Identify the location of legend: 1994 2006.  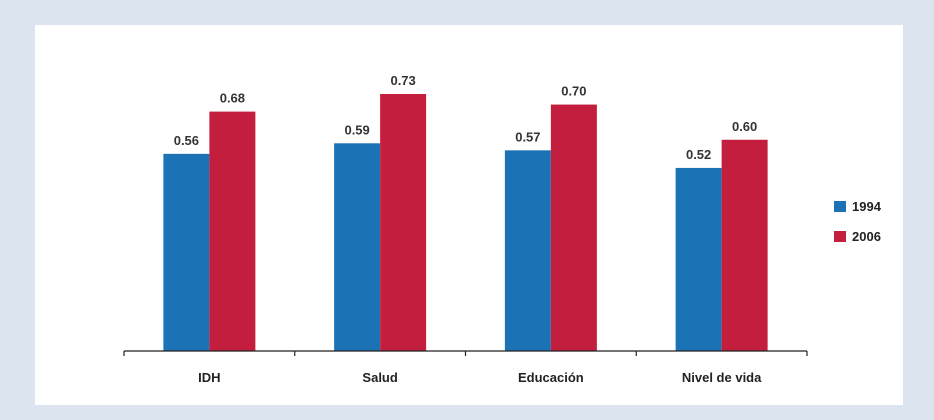
(858, 221).